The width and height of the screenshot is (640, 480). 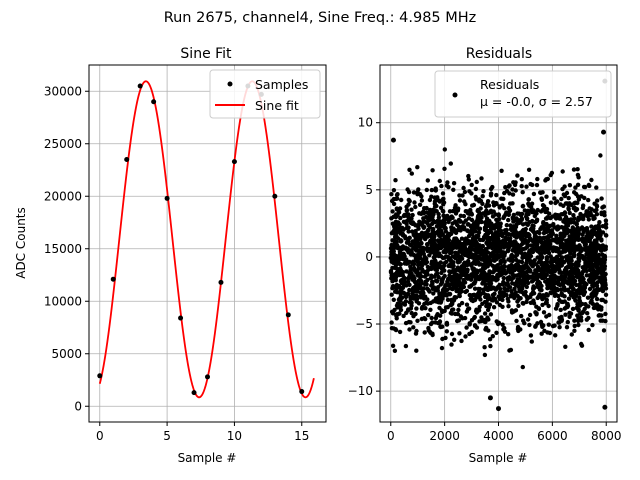 What do you see at coordinates (301, 436) in the screenshot?
I see `x-tick-label: 15` at bounding box center [301, 436].